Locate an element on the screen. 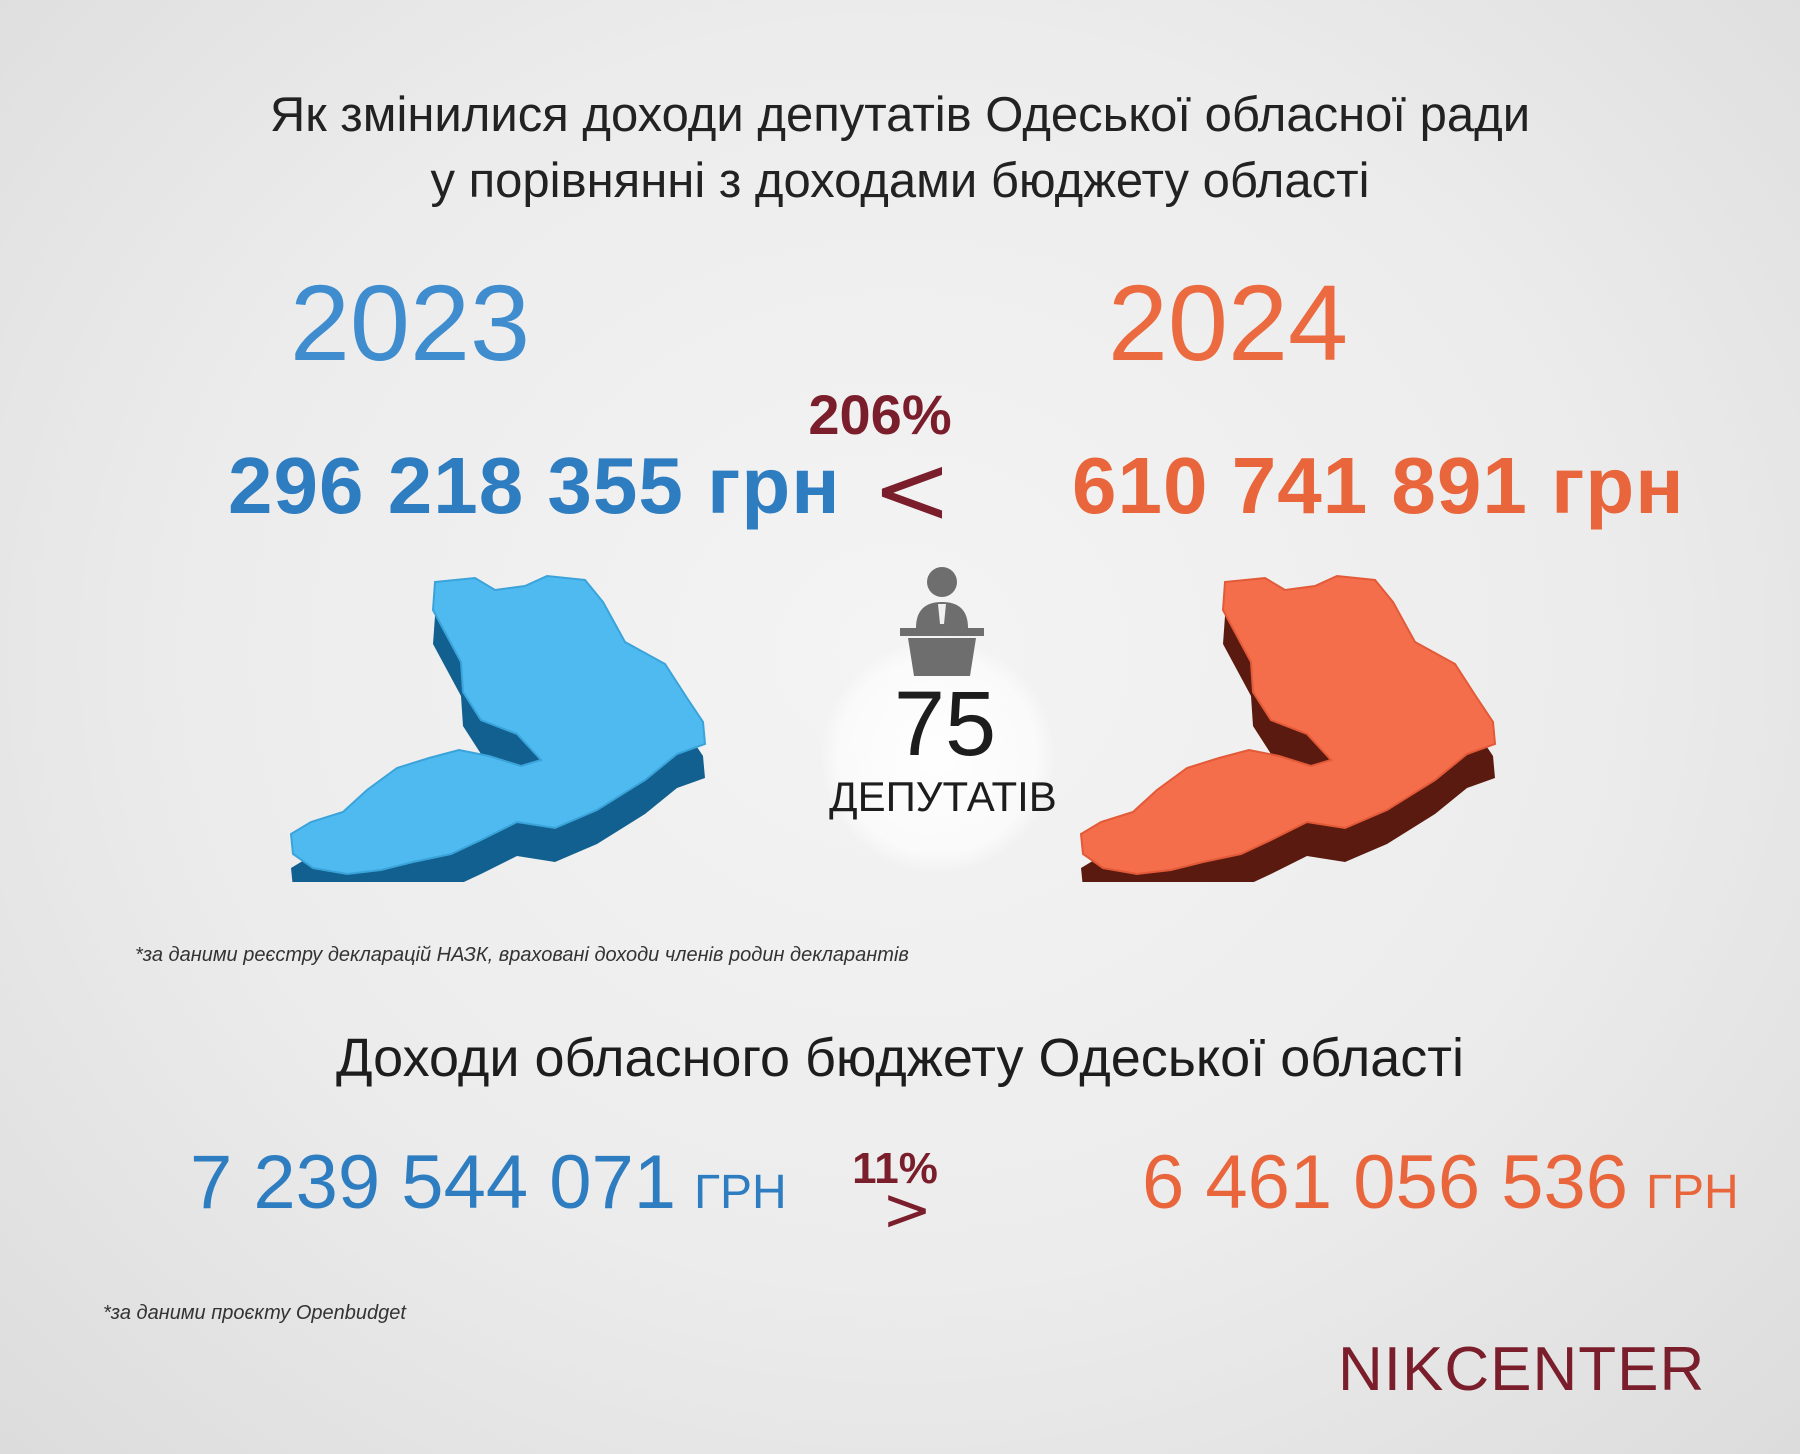 The image size is (1800, 1454). odesa-oblast-map-2023 is located at coordinates (498, 728).